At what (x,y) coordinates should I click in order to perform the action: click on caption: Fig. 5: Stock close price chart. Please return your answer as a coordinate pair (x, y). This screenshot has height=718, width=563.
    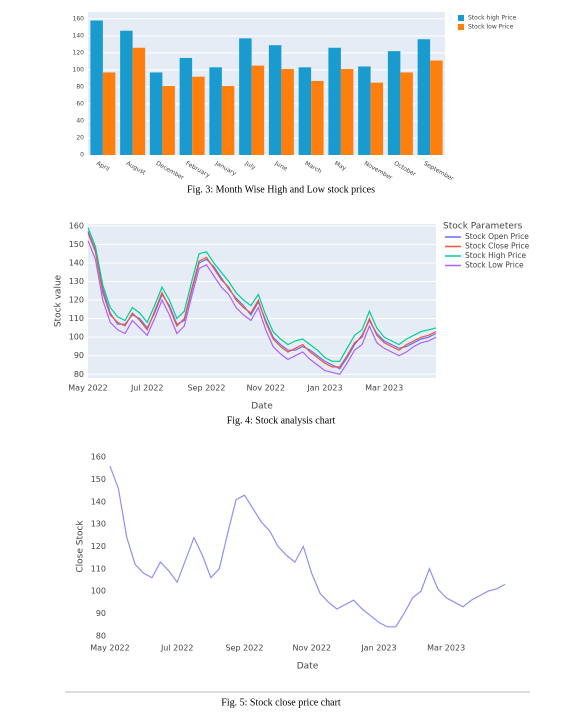
    Looking at the image, I should click on (281, 702).